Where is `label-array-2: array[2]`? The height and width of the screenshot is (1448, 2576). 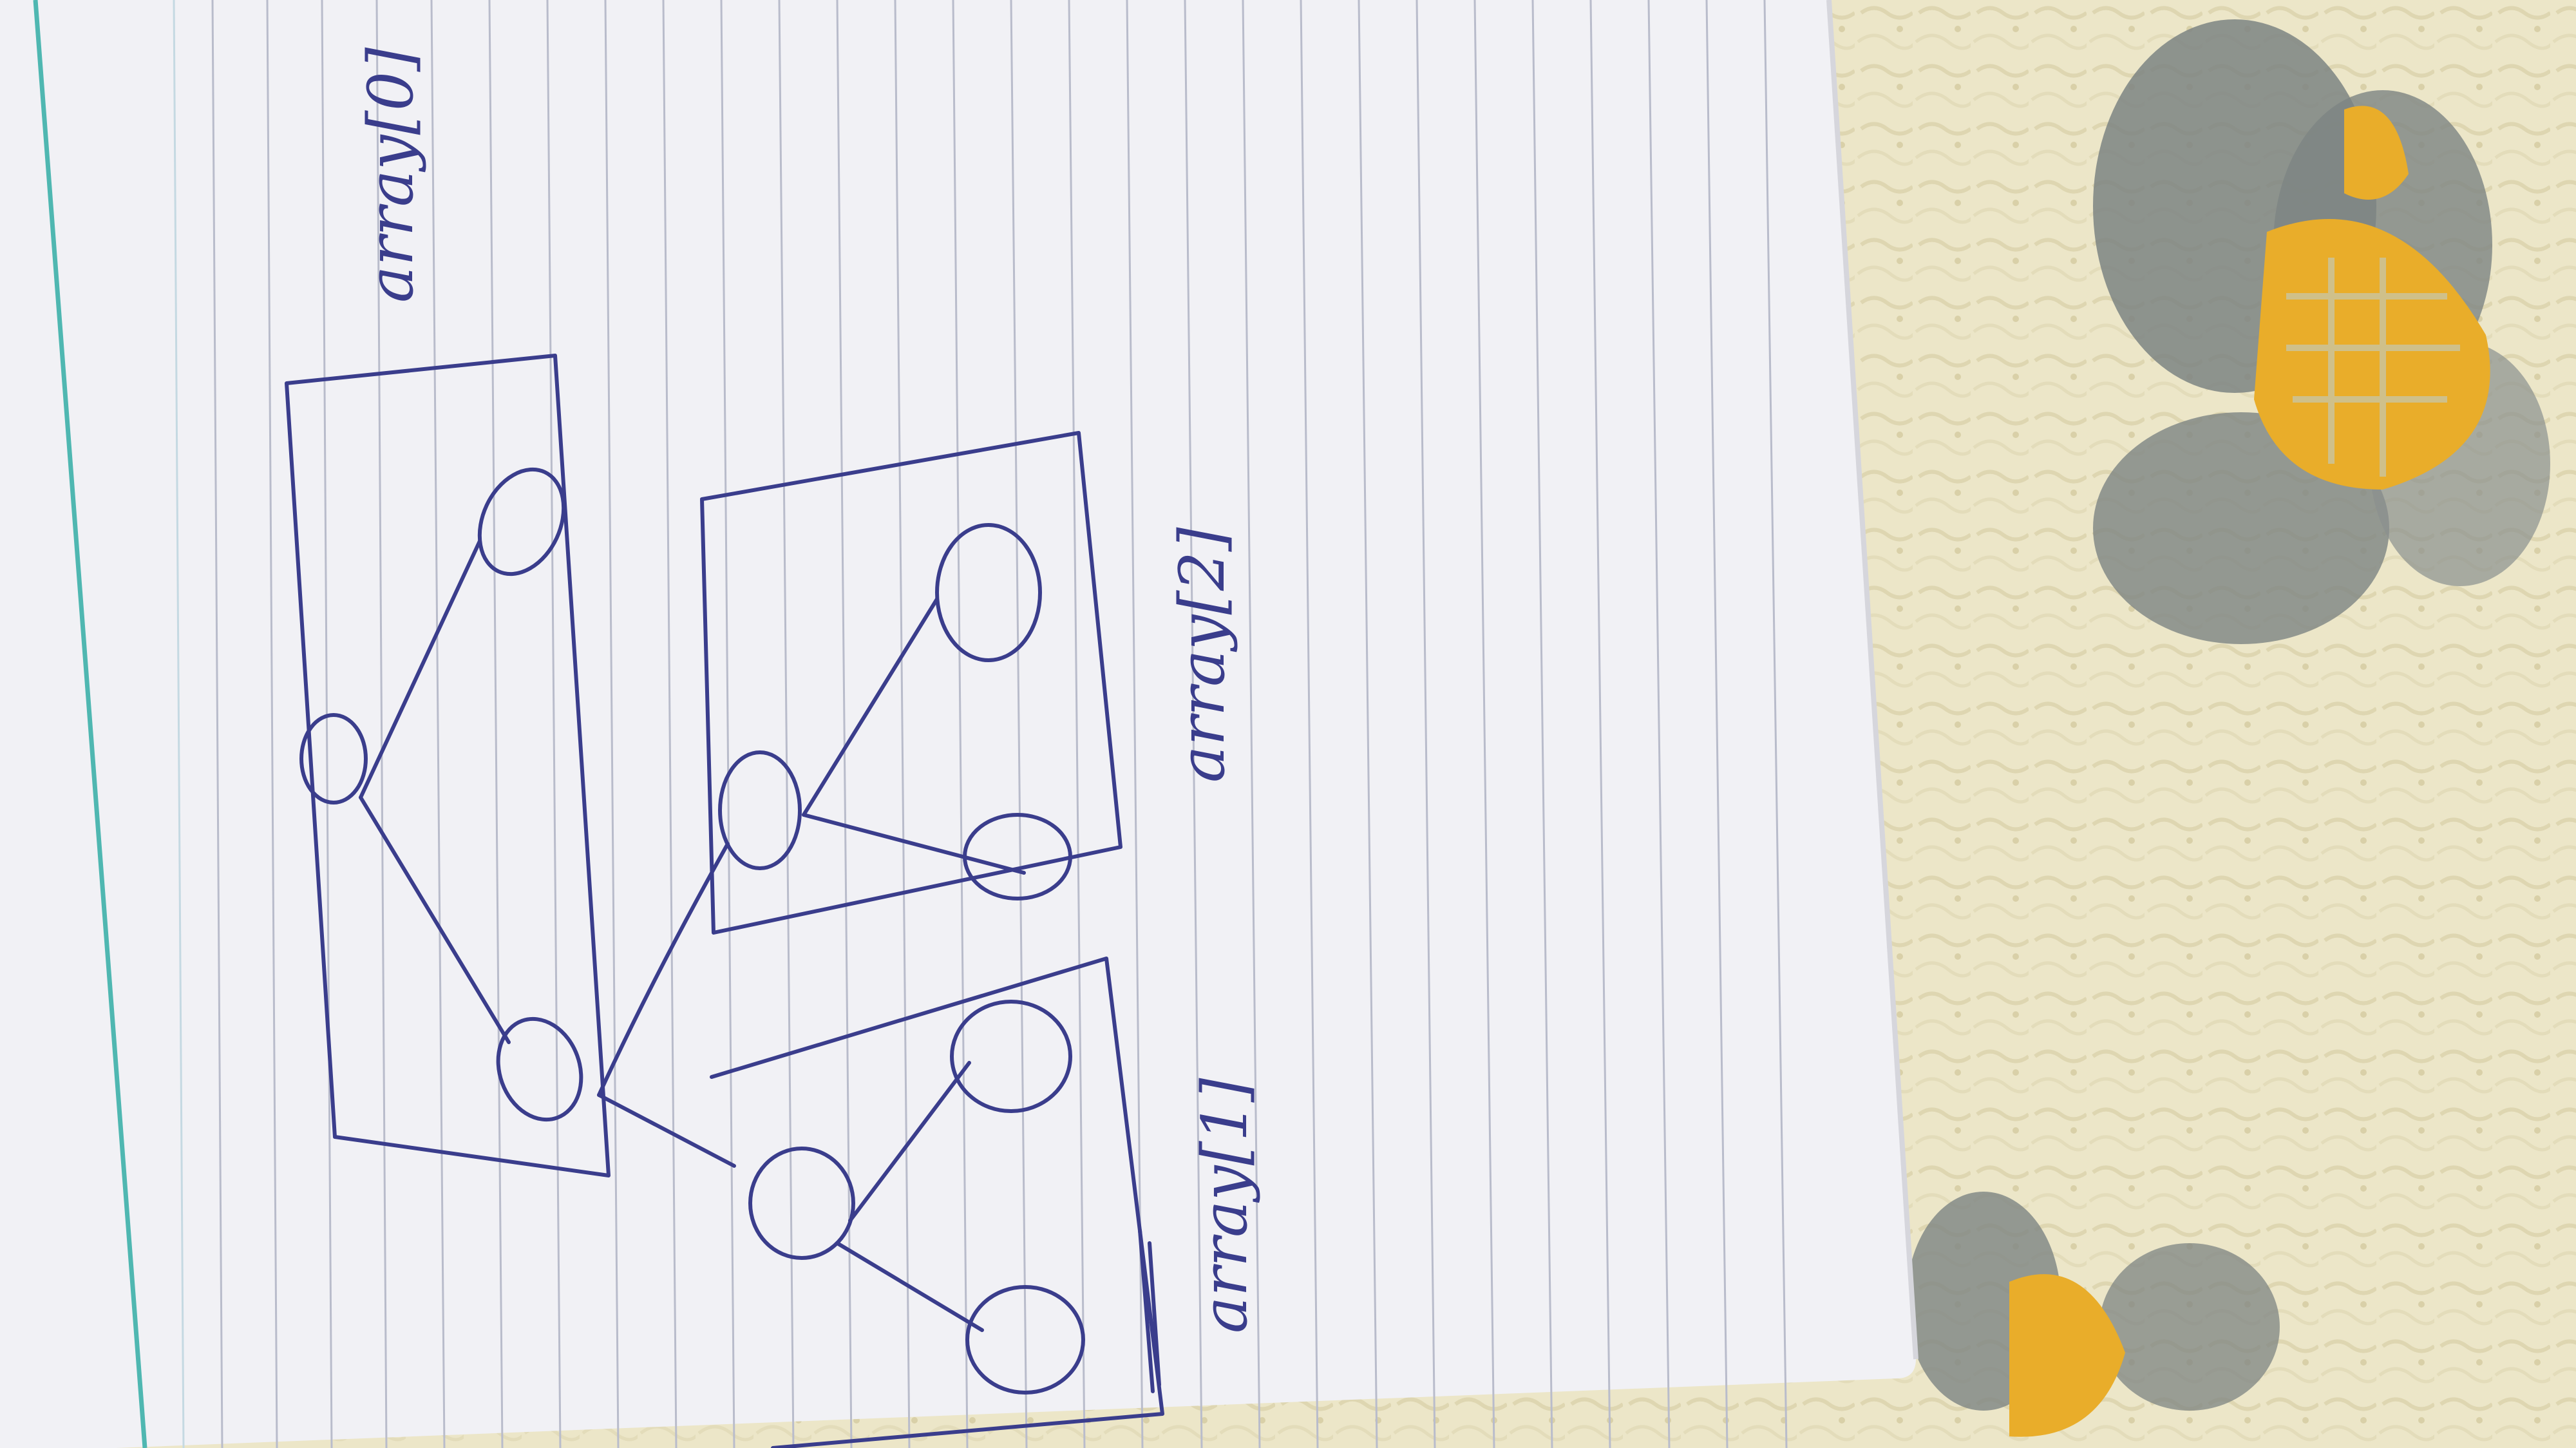 label-array-2: array[2] is located at coordinates (1202, 655).